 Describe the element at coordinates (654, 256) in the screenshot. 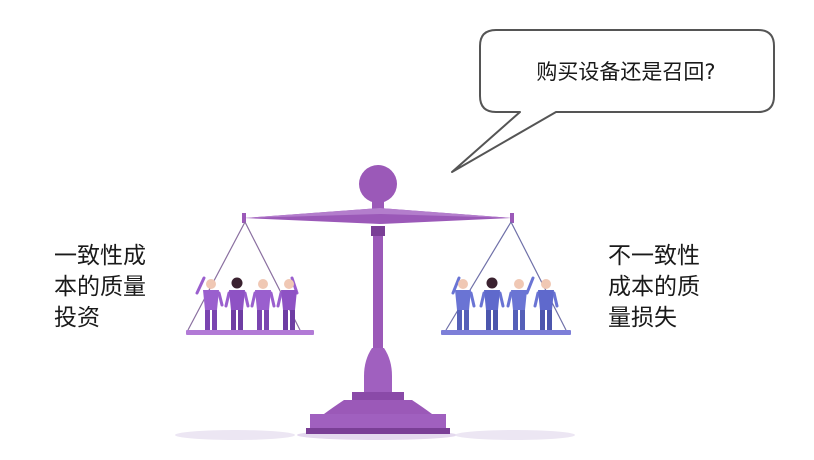

I see `right-label-line-1: 不一致性` at that location.